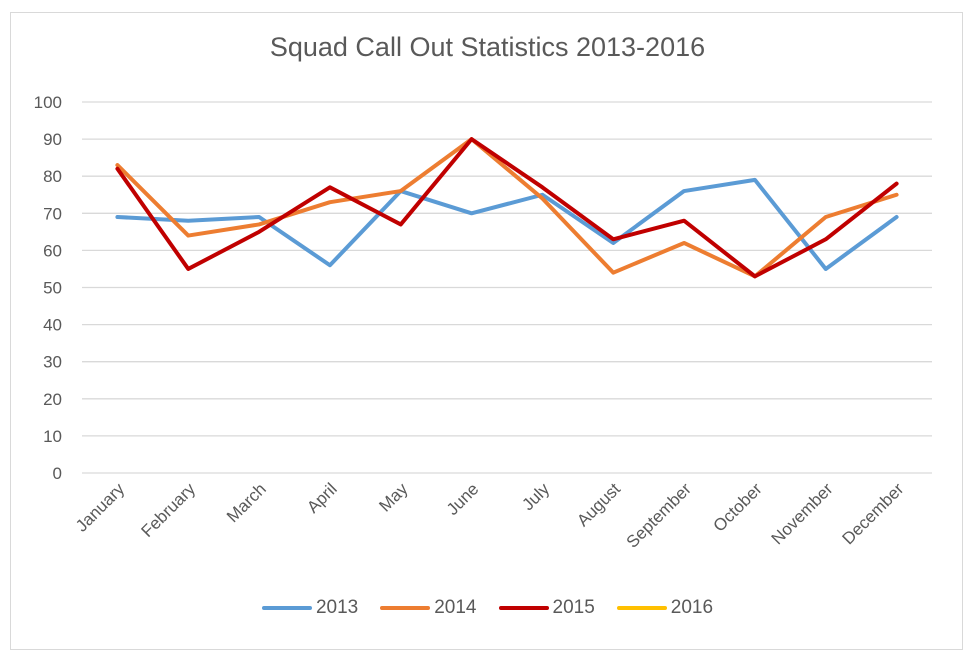  Describe the element at coordinates (48, 102) in the screenshot. I see `y-tick-label: 100` at that location.